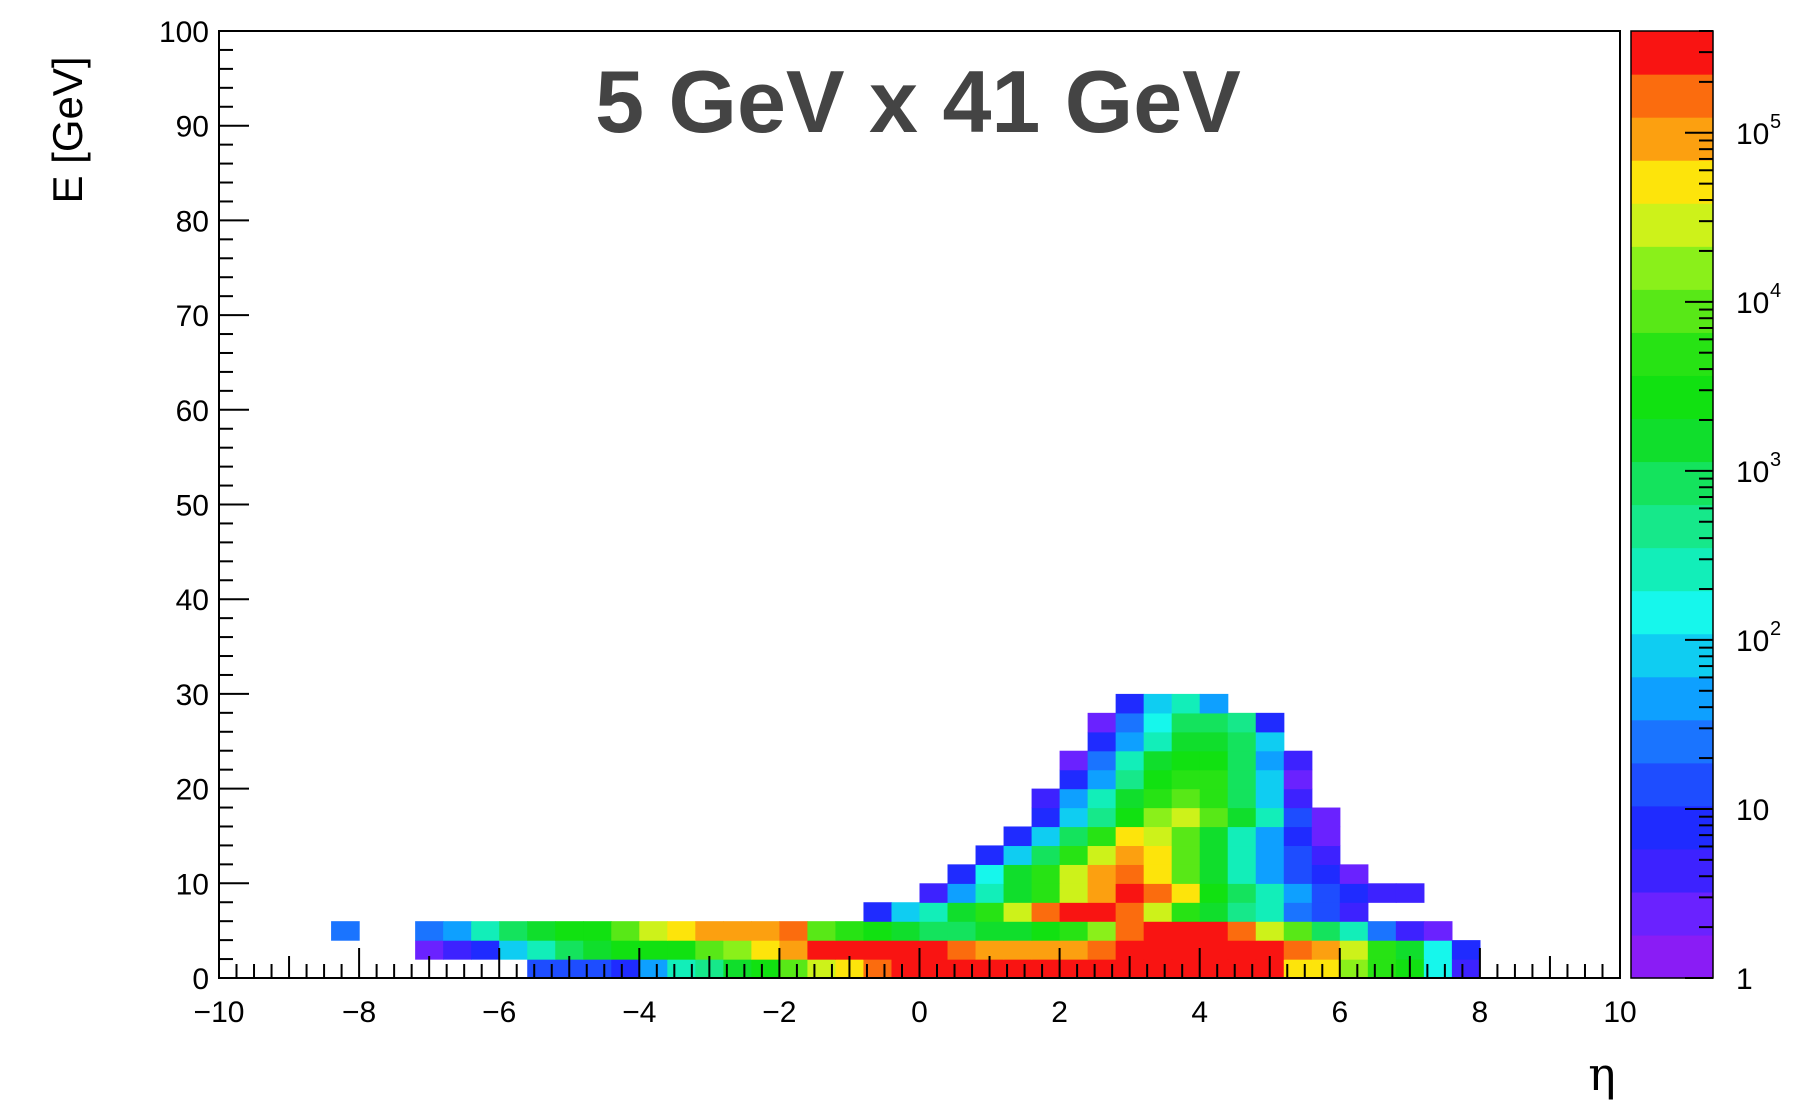 The height and width of the screenshot is (1107, 1794). Describe the element at coordinates (1752, 472) in the screenshot. I see `colorbar-label: 10` at that location.